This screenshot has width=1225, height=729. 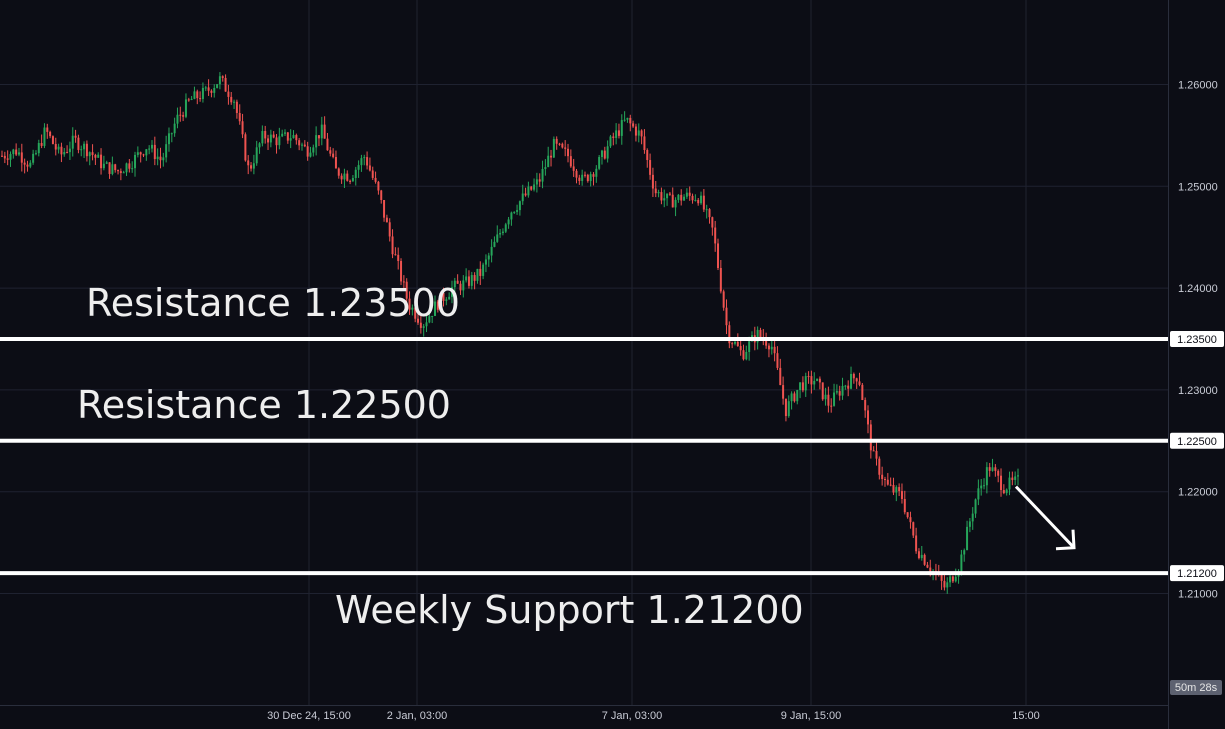 I want to click on y-tick-label: 1.24000, so click(x=1198, y=289).